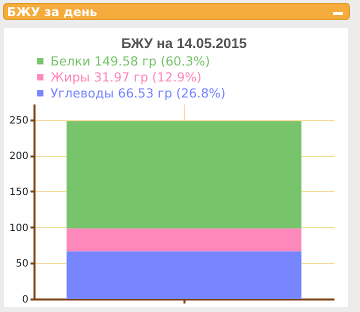 This screenshot has height=312, width=360. Describe the element at coordinates (18, 156) in the screenshot. I see `y-tick-label: 200` at that location.